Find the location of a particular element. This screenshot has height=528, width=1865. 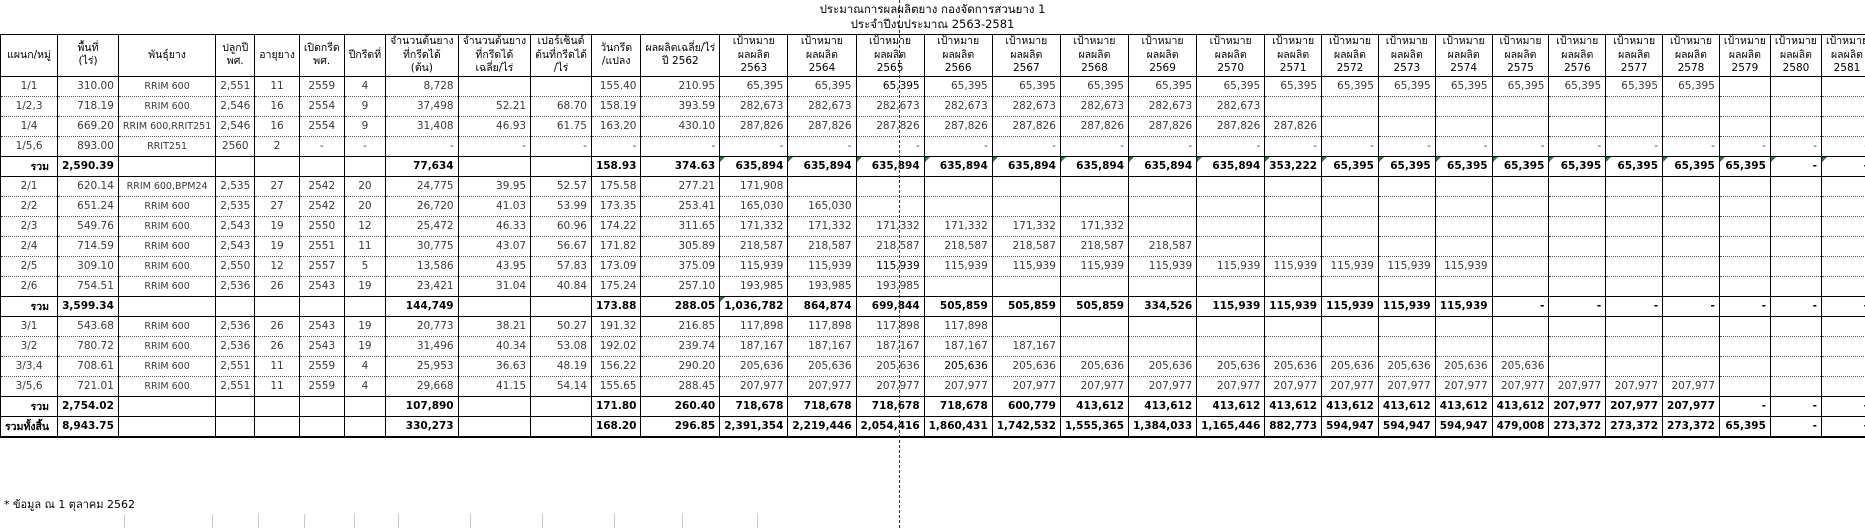

cell-y2566 is located at coordinates (958, 286).